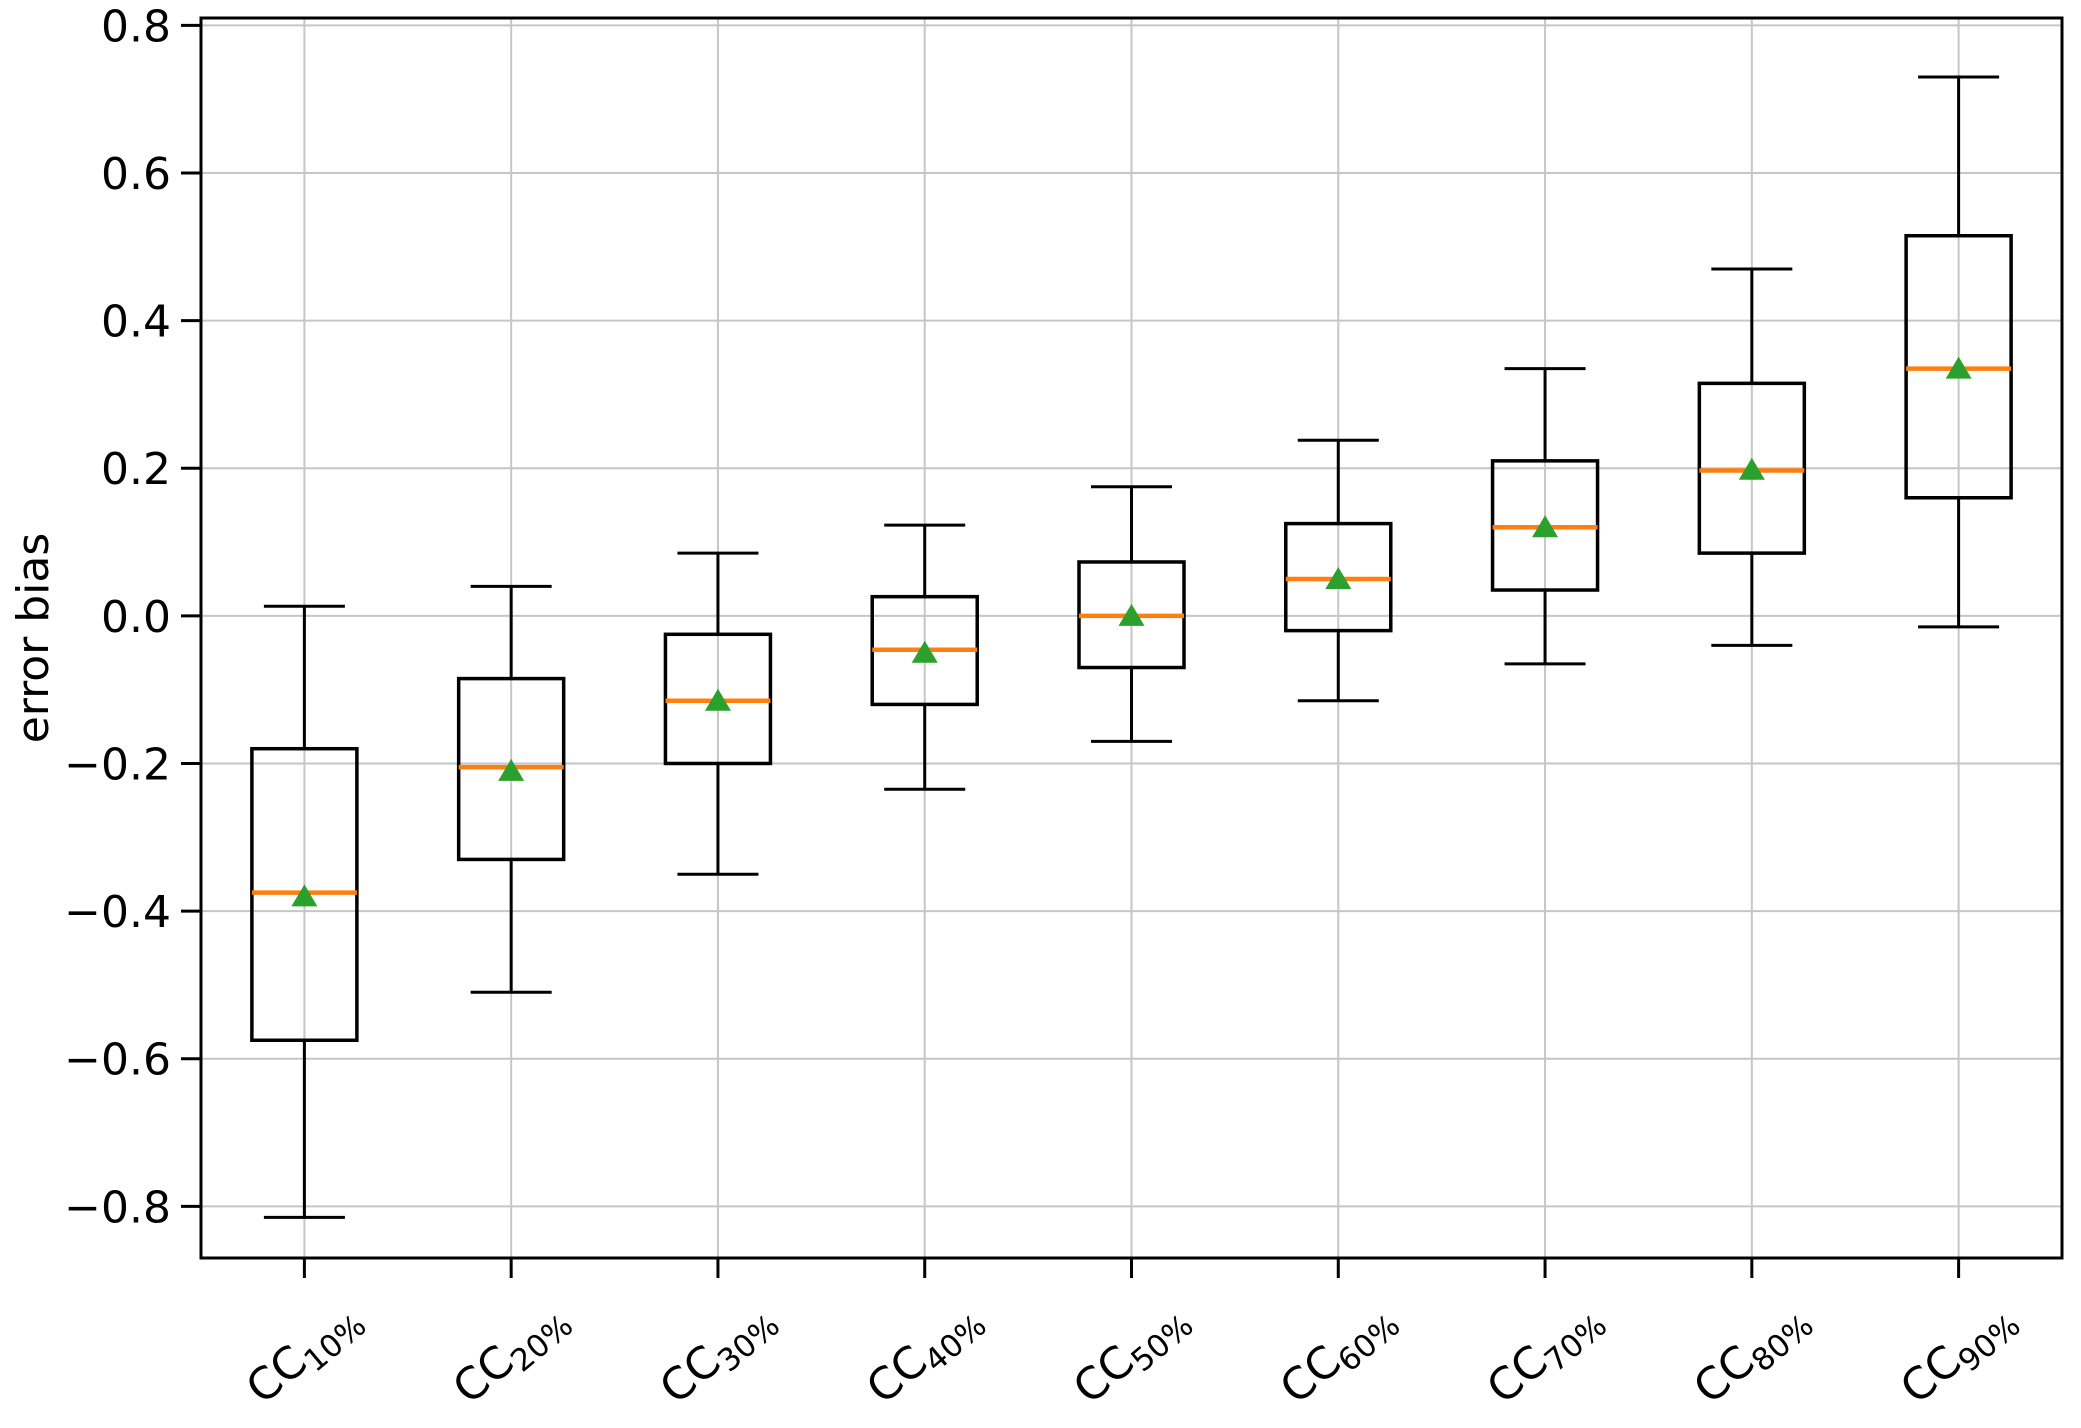  I want to click on y-tick-label: −0.6, so click(117, 1060).